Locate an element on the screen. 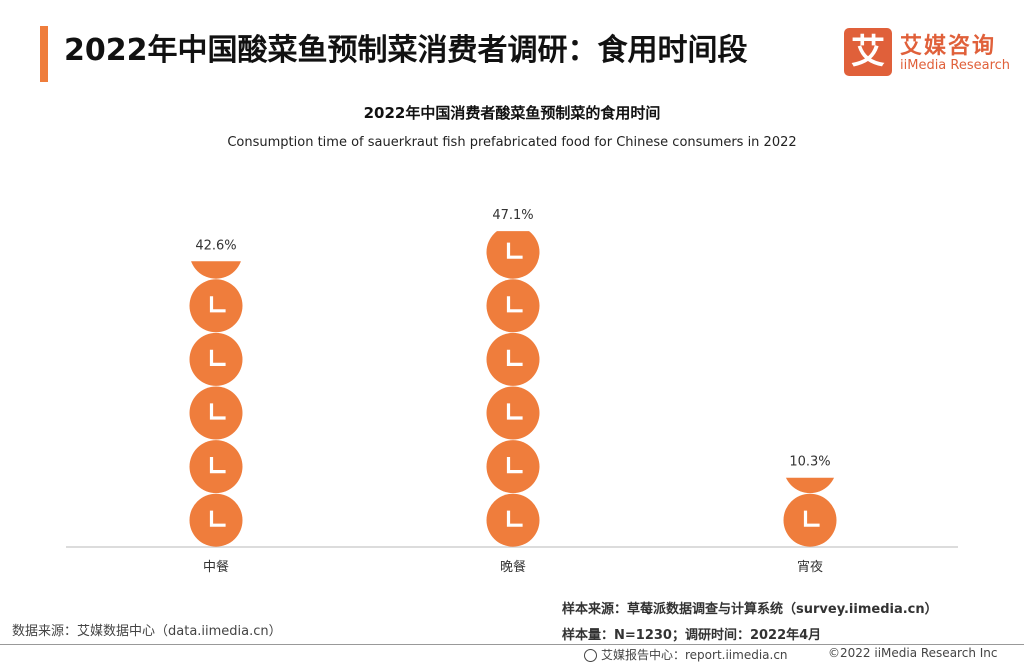  copyright: ©2022 iiMedia Research Inc is located at coordinates (913, 653).